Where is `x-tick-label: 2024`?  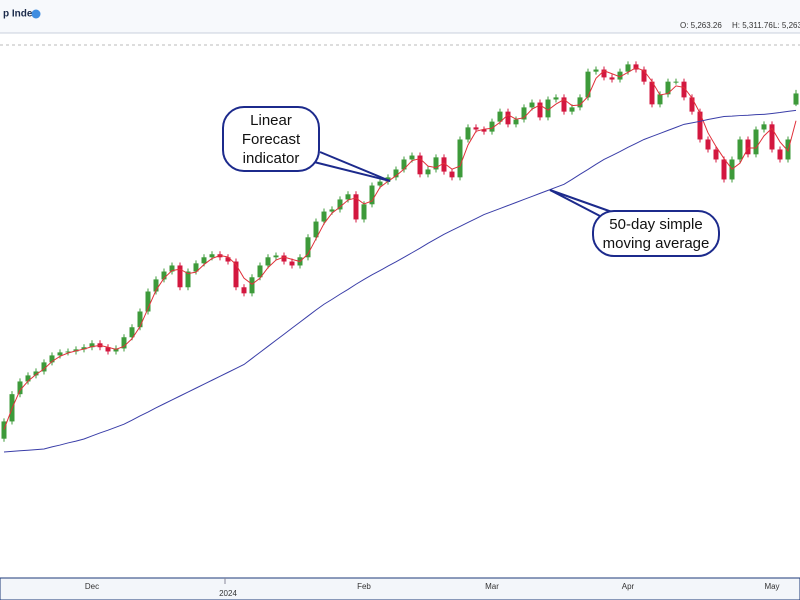
x-tick-label: 2024 is located at coordinates (228, 593).